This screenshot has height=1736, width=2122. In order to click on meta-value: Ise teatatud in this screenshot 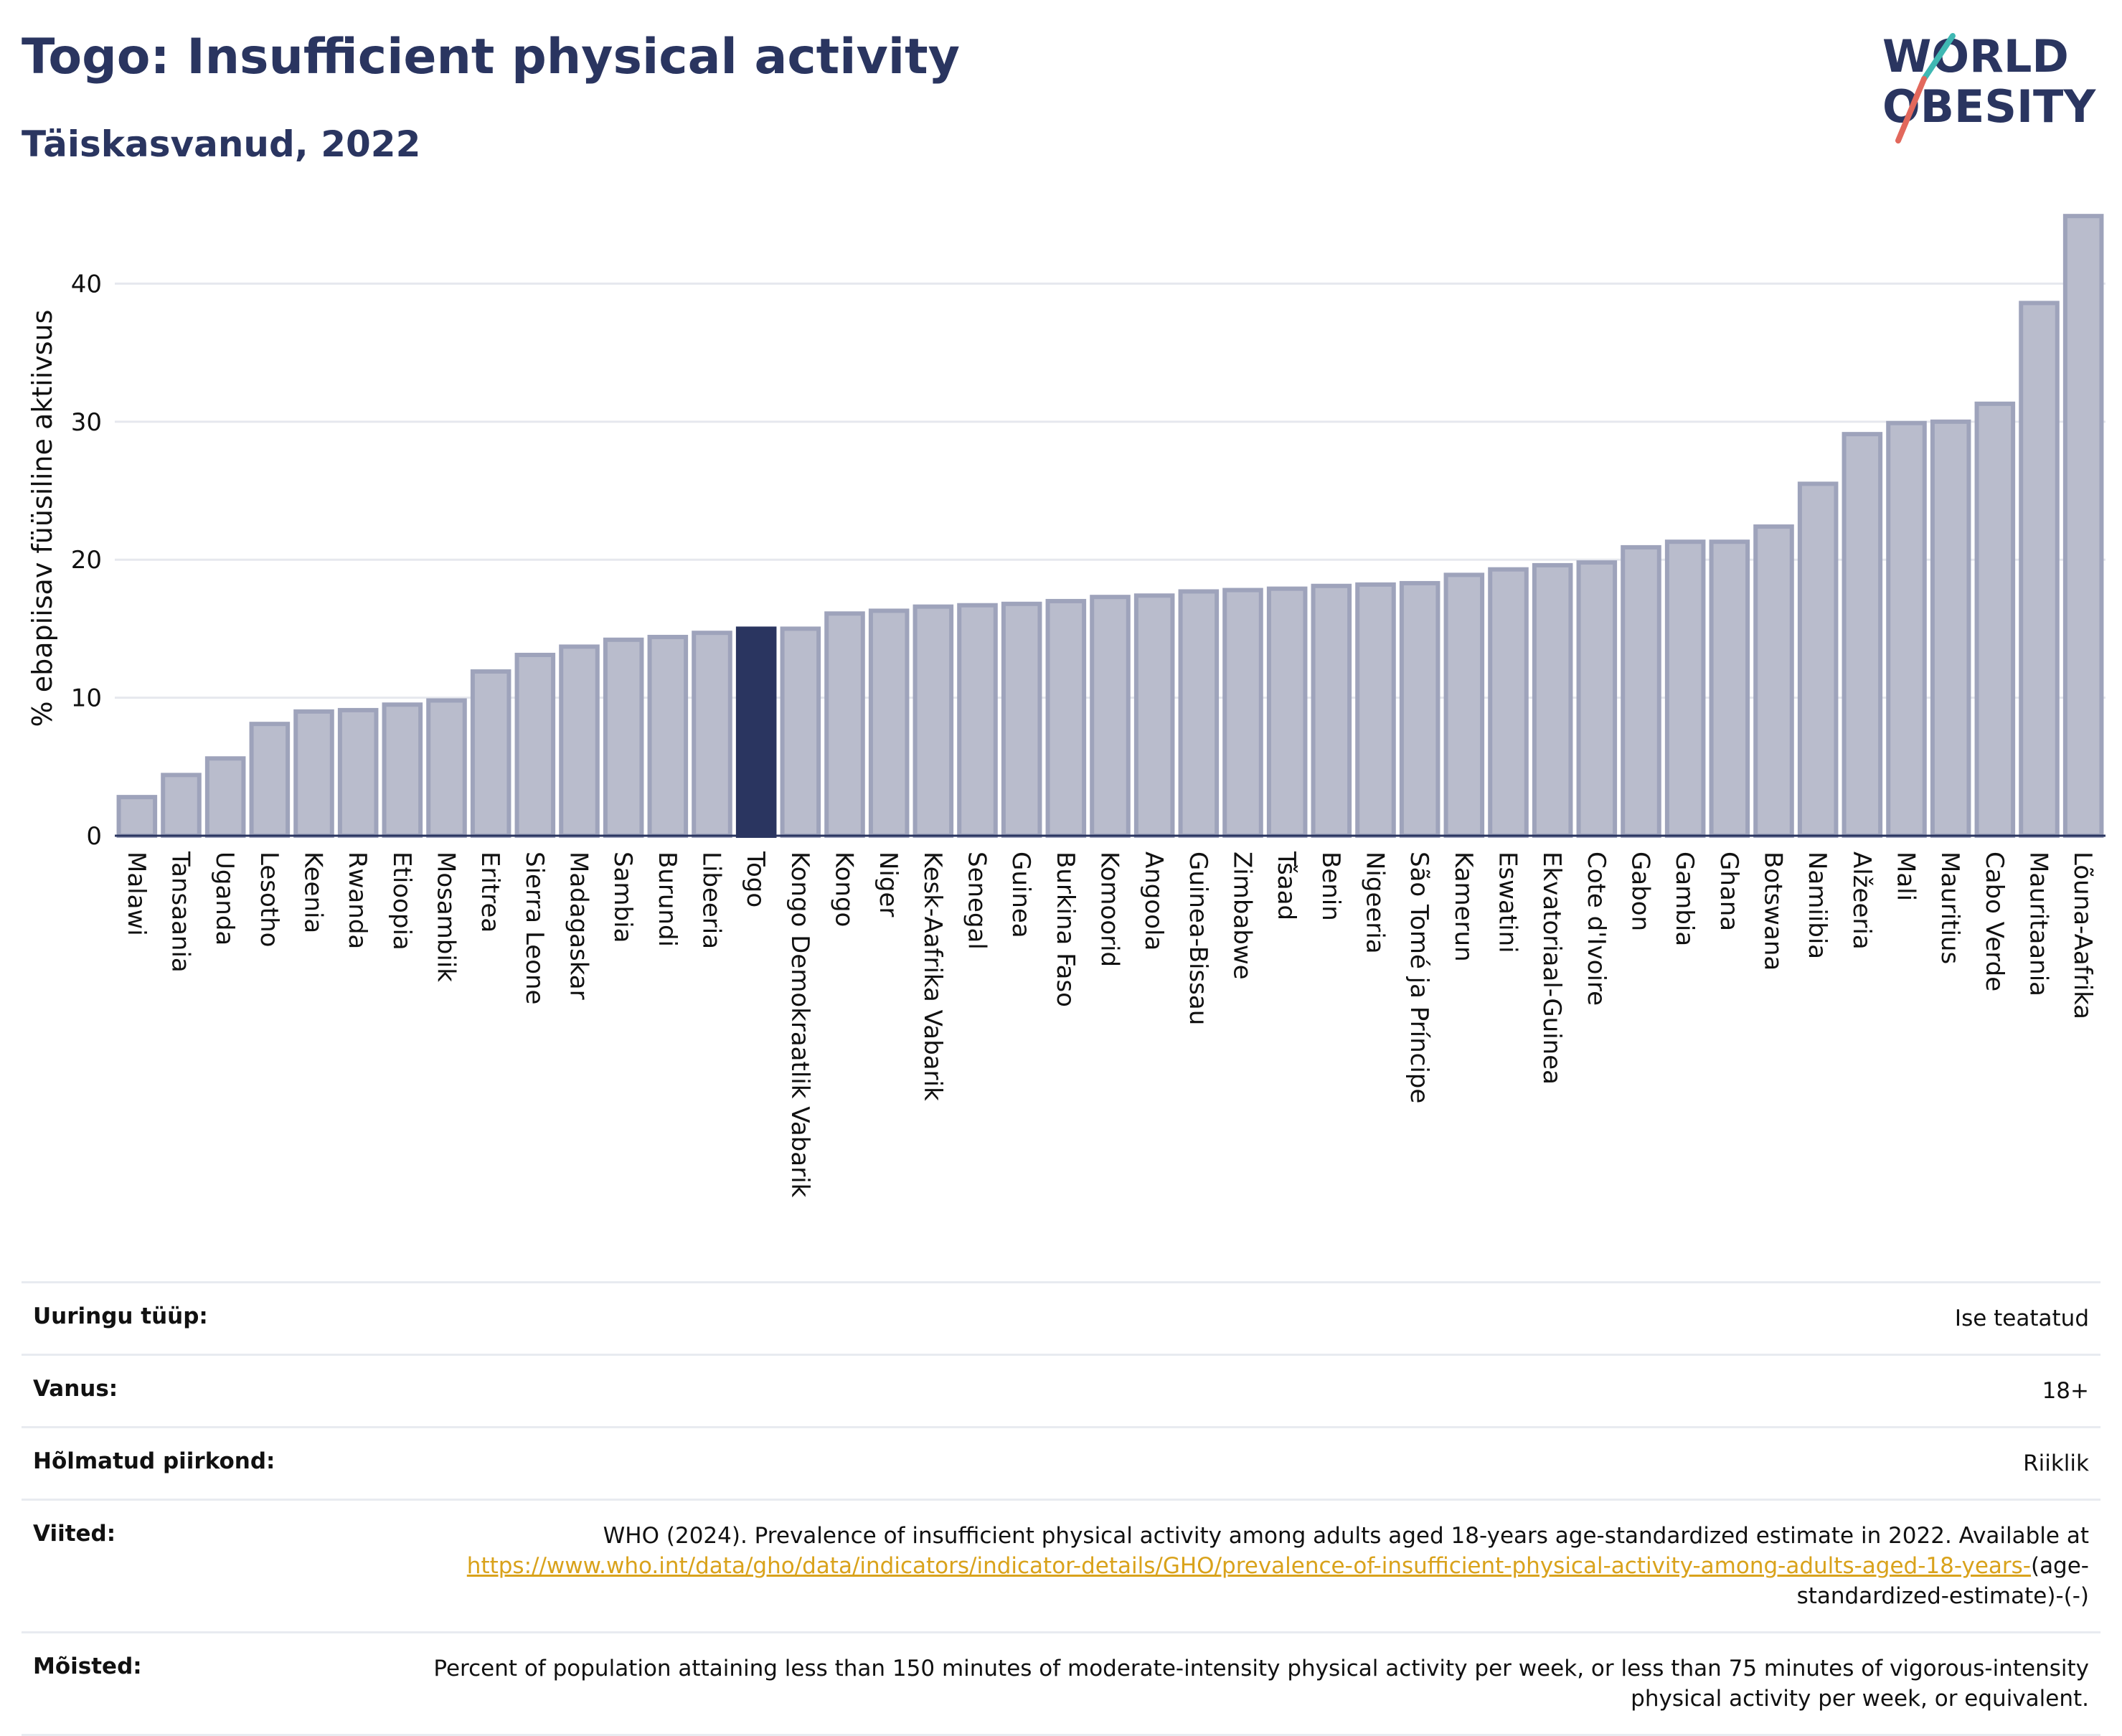, I will do `click(2021, 1318)`.